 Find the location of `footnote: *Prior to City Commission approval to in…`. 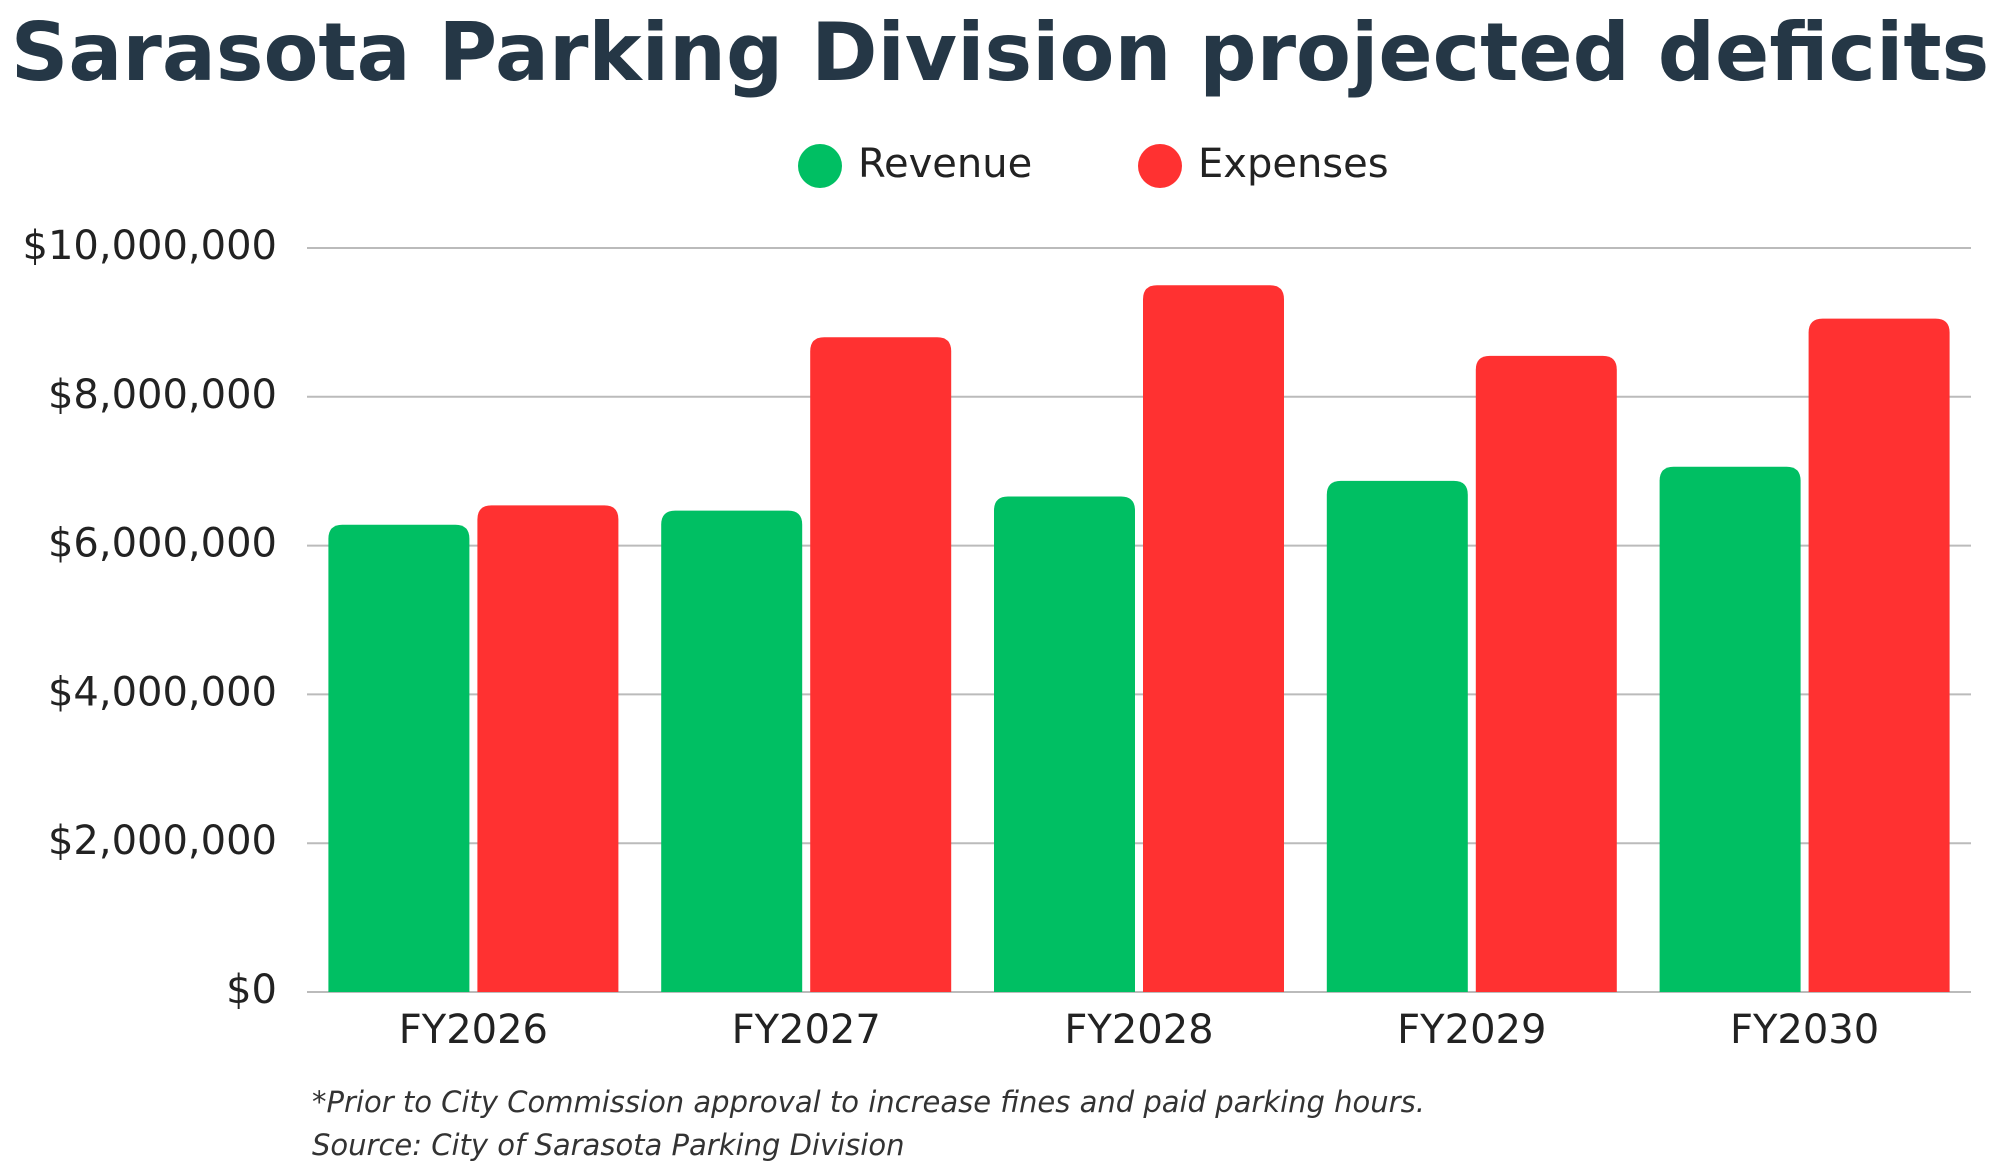

footnote: *Prior to City Commission approval to in… is located at coordinates (868, 1102).